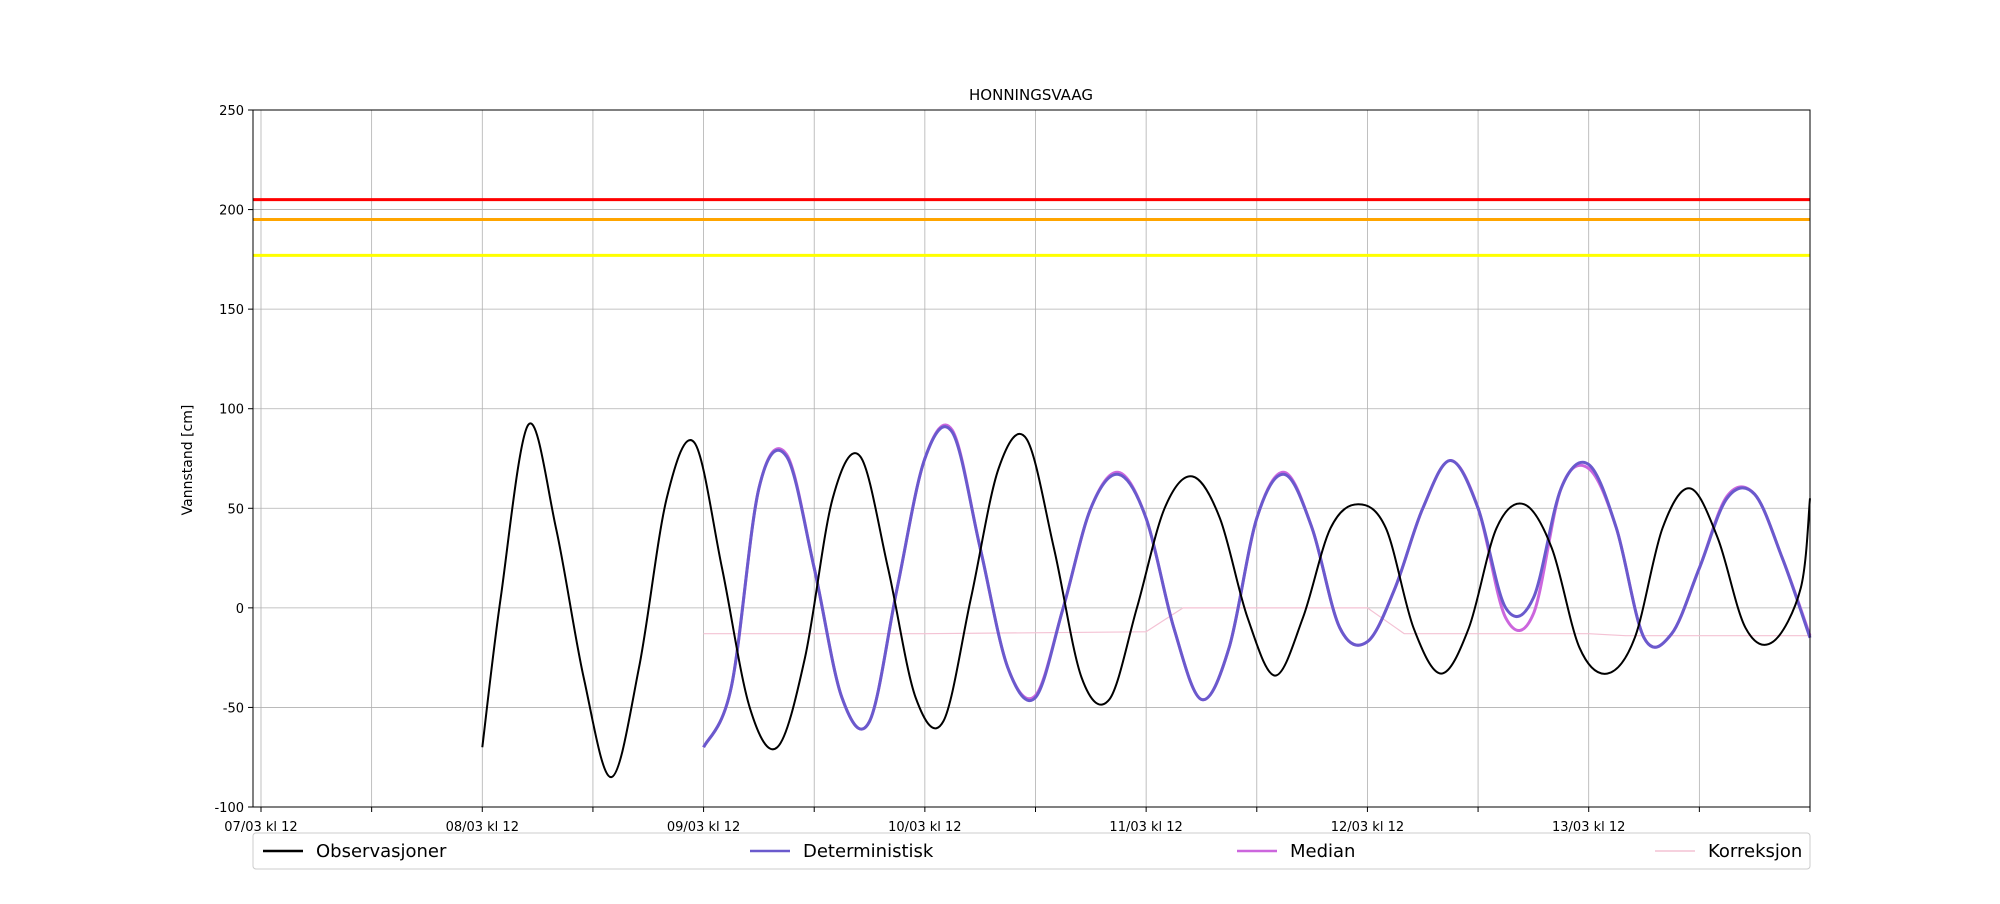 The width and height of the screenshot is (2000, 904). I want to click on x-tick-label: 07/03 kl 12, so click(260, 827).